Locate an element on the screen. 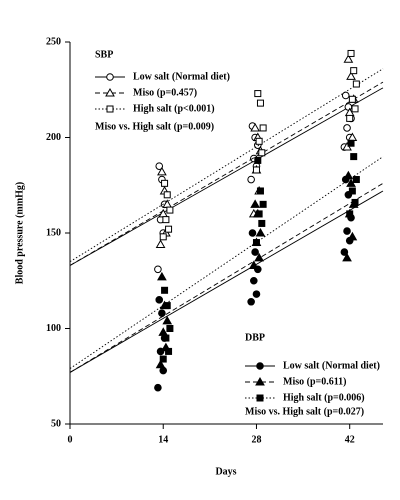 Image resolution: width=400 pixels, height=500 pixels. x-tick-label: 14 is located at coordinates (163, 439).